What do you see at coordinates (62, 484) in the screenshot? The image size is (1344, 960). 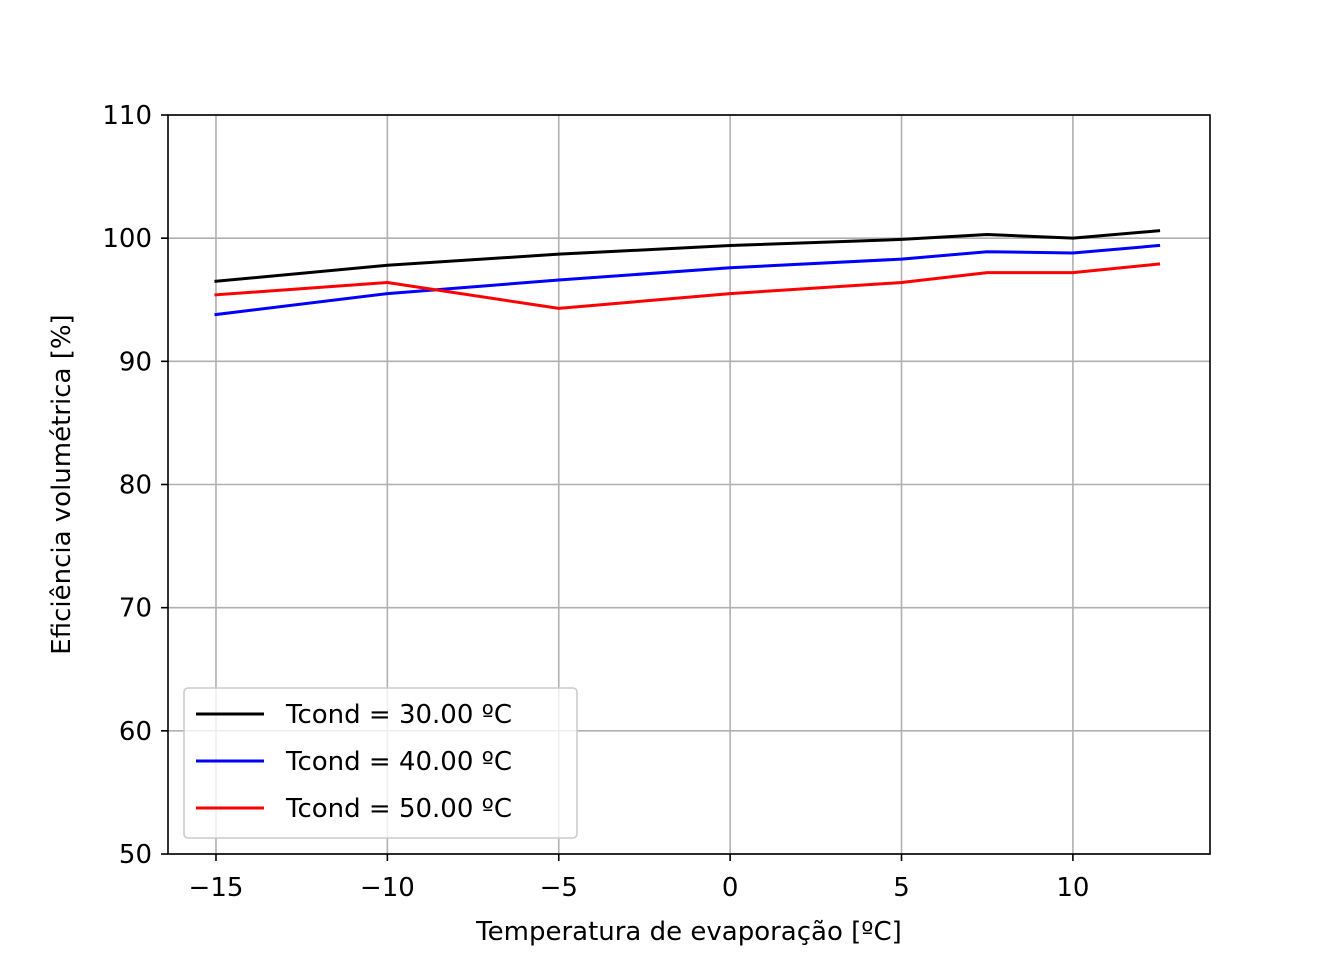 I see `y-axis-title: Eficiência volumétrica [%]` at bounding box center [62, 484].